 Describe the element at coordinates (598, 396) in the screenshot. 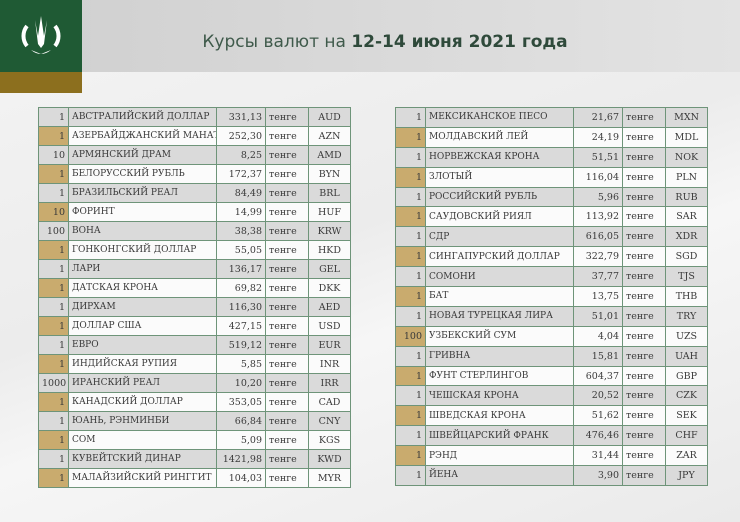

I see `rate-value-cell: 20,52` at that location.